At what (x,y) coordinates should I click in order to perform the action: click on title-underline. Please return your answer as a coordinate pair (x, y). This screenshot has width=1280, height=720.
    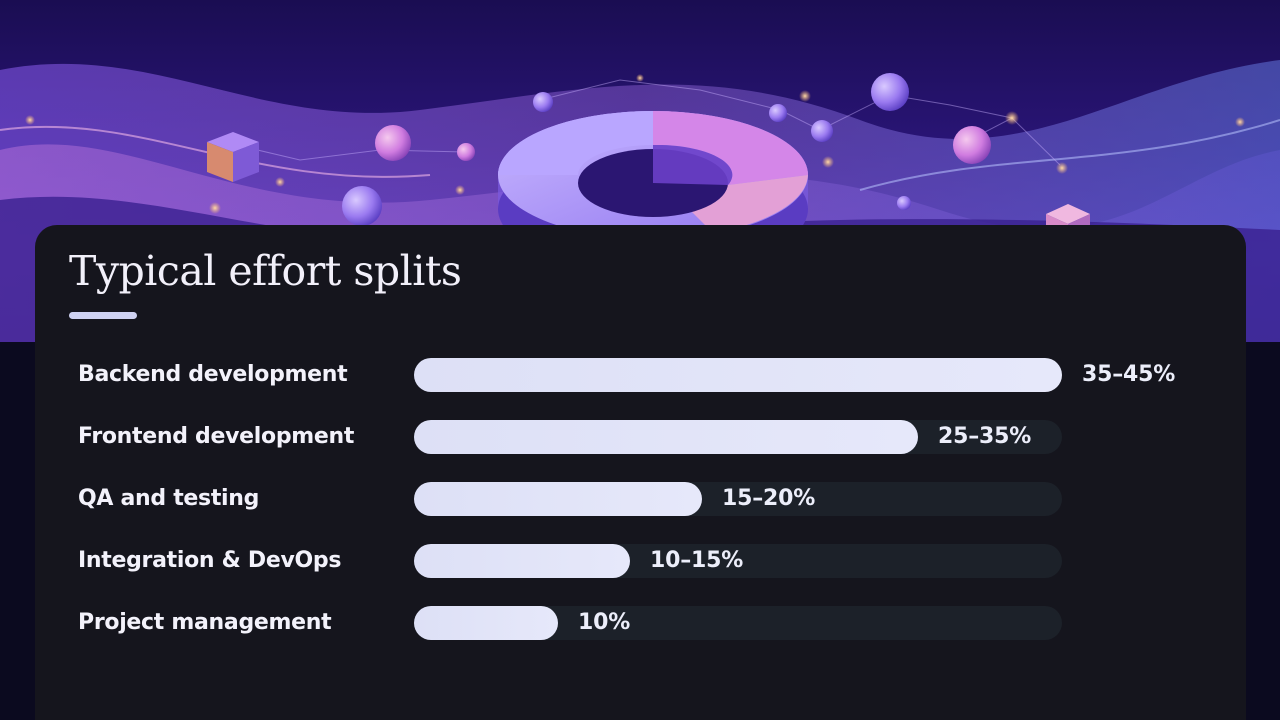
    Looking at the image, I should click on (103, 315).